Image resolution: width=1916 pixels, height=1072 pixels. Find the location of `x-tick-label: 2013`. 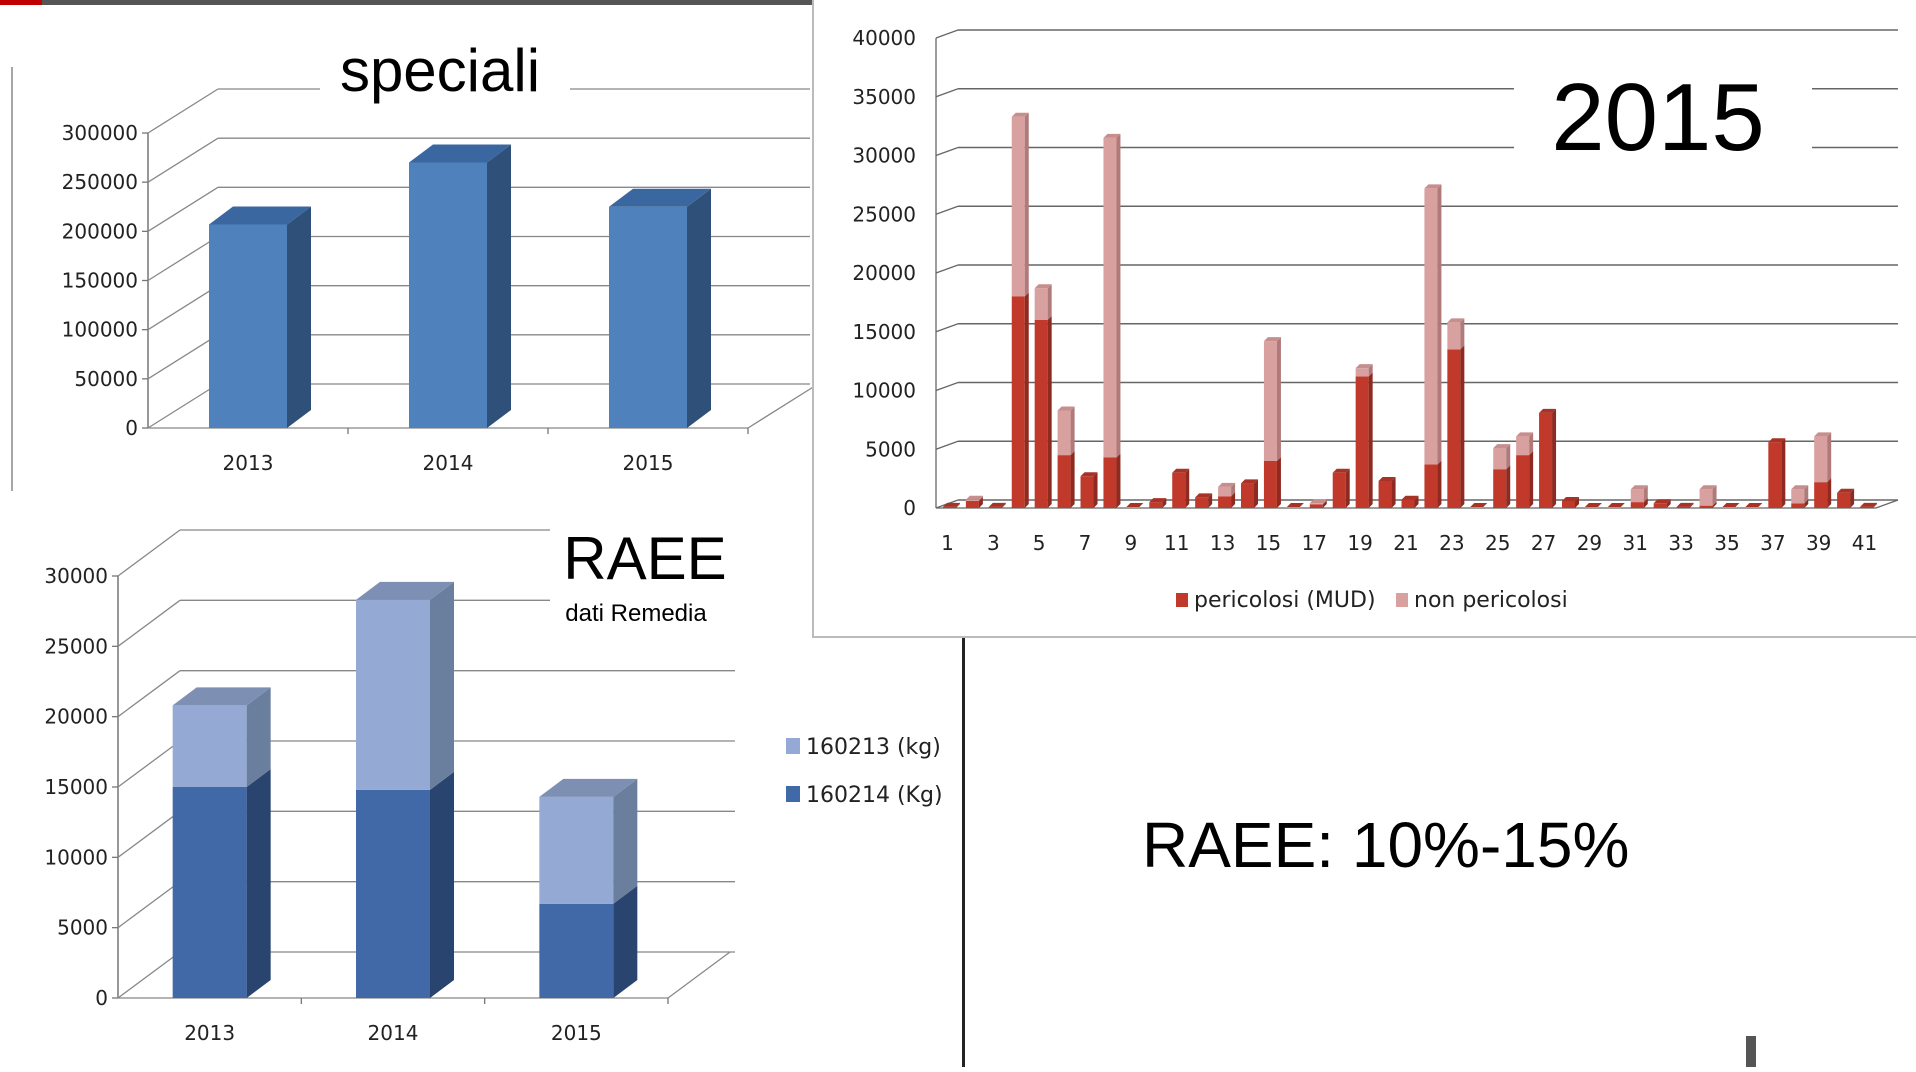

x-tick-label: 2013 is located at coordinates (248, 463).